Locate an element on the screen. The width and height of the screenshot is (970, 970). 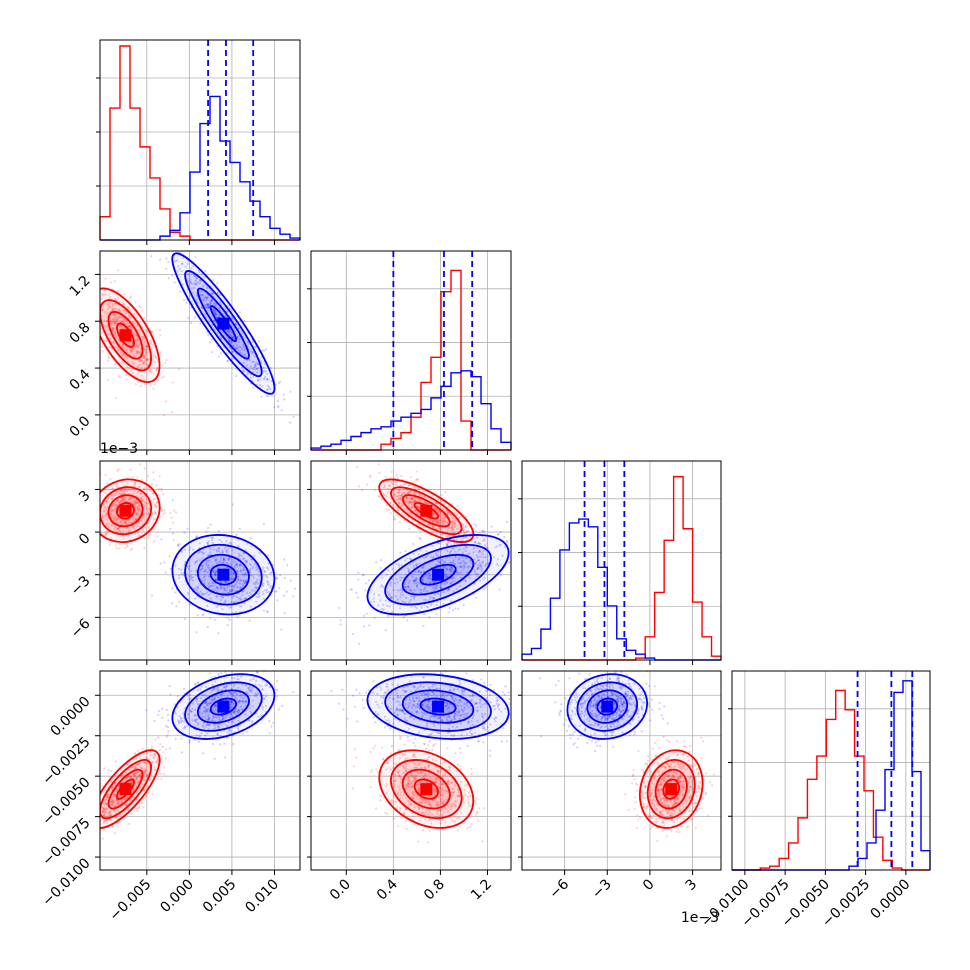
blue-density-peak is located at coordinates (438, 574).